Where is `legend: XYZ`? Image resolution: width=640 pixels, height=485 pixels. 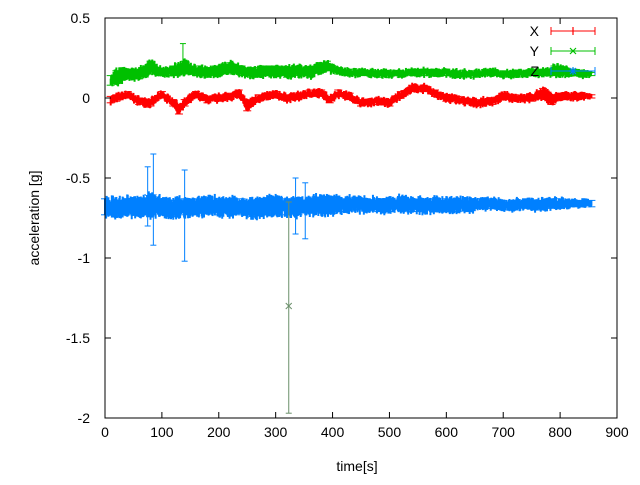
legend: XYZ is located at coordinates (563, 51).